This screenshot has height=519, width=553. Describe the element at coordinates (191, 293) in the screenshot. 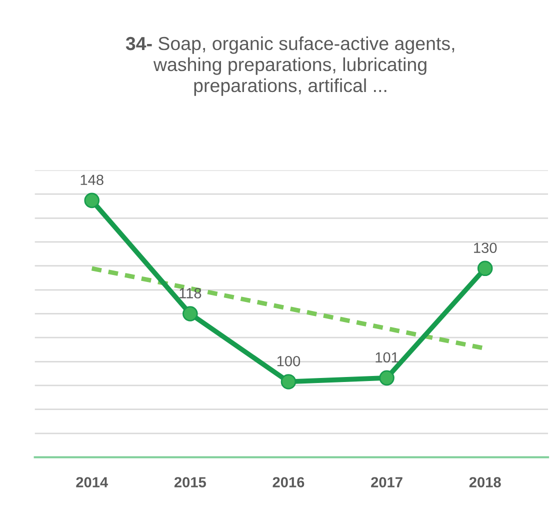

I see `data-label: 118` at that location.